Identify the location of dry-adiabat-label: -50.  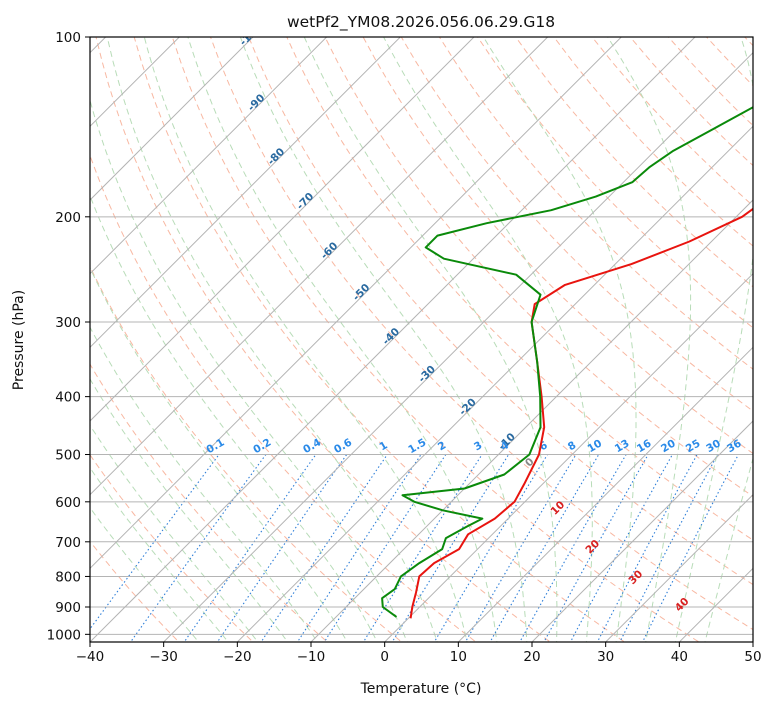
(362, 293).